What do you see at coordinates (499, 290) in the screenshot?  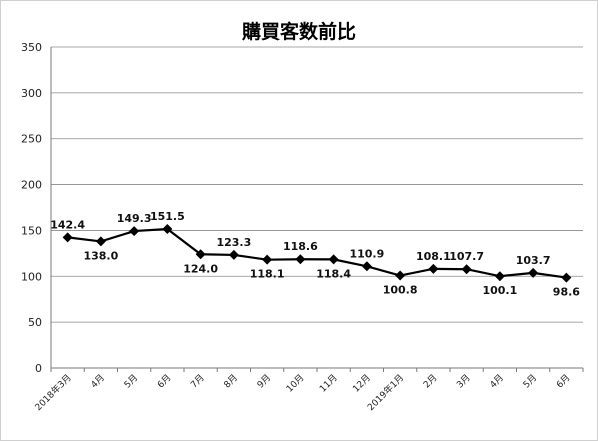 I see `data-label: 100.1` at bounding box center [499, 290].